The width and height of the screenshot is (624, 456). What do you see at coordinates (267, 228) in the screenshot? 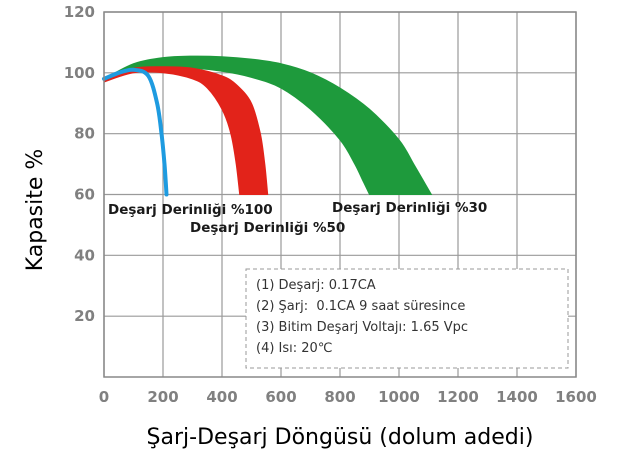
I see `label-dod-50: Deşarj Derinliği %50` at bounding box center [267, 228].